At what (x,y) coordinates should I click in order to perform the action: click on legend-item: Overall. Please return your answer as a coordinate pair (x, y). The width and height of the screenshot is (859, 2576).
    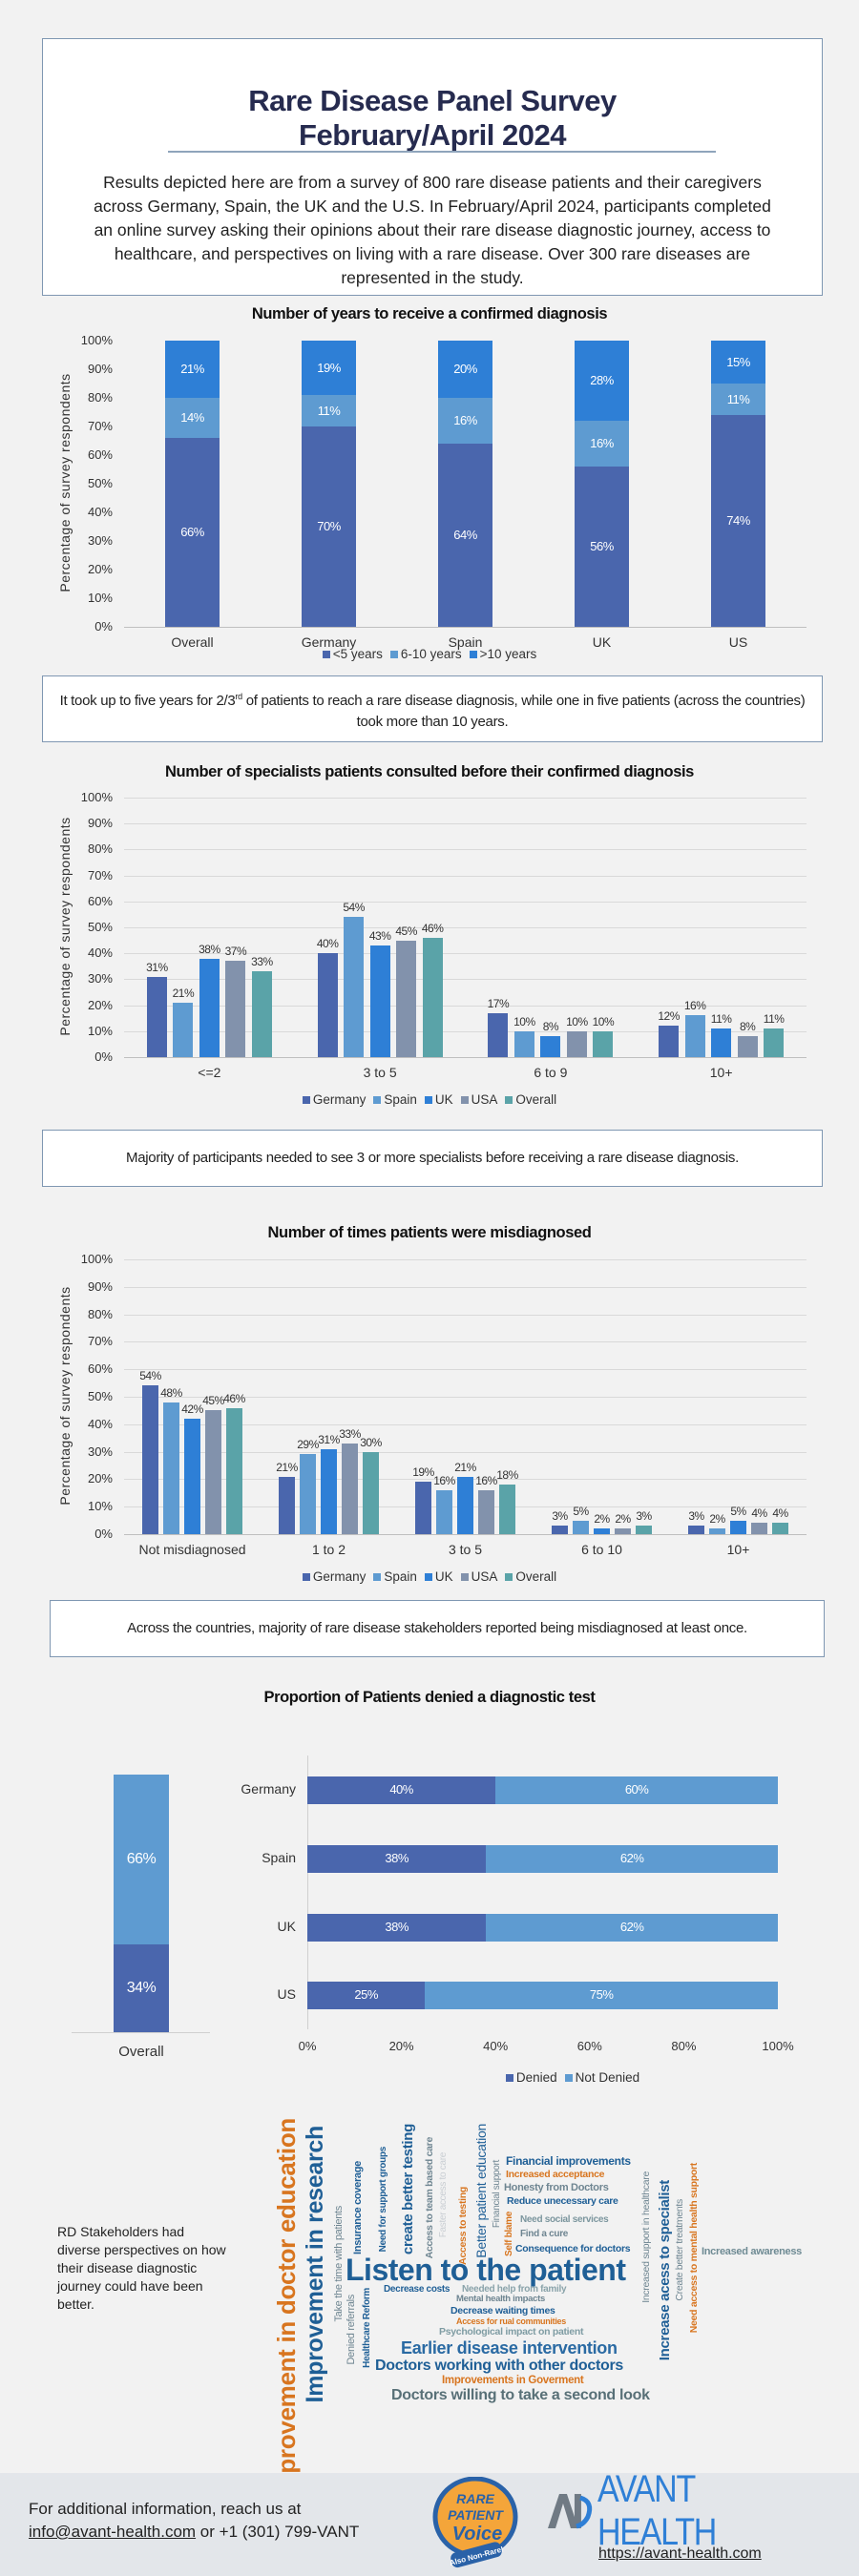
    Looking at the image, I should click on (530, 1576).